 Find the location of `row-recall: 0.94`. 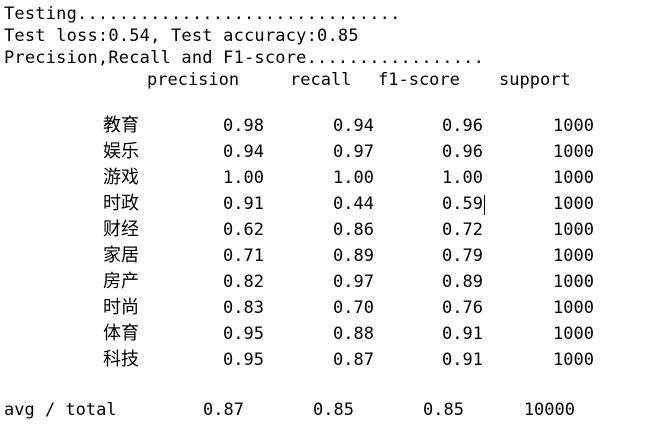

row-recall: 0.94 is located at coordinates (353, 126).